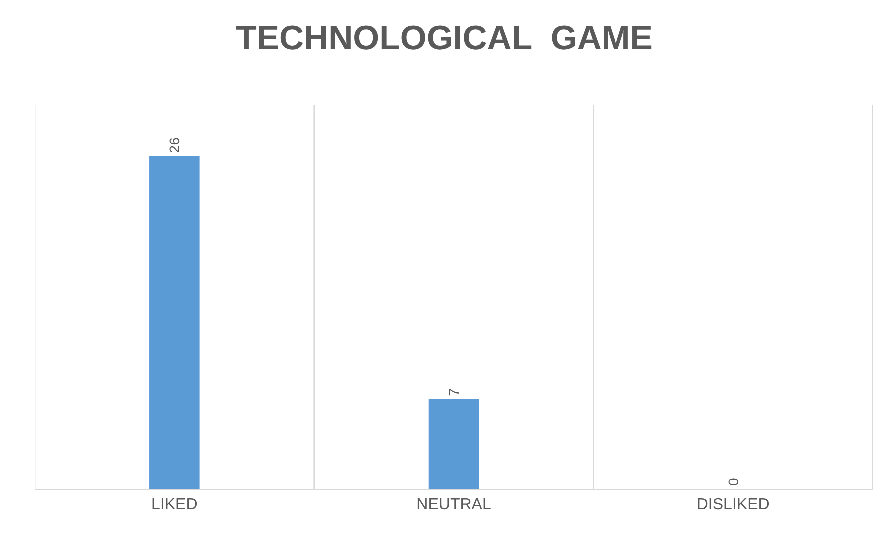 This screenshot has width=889, height=539. Describe the element at coordinates (174, 145) in the screenshot. I see `data-label: 26` at that location.